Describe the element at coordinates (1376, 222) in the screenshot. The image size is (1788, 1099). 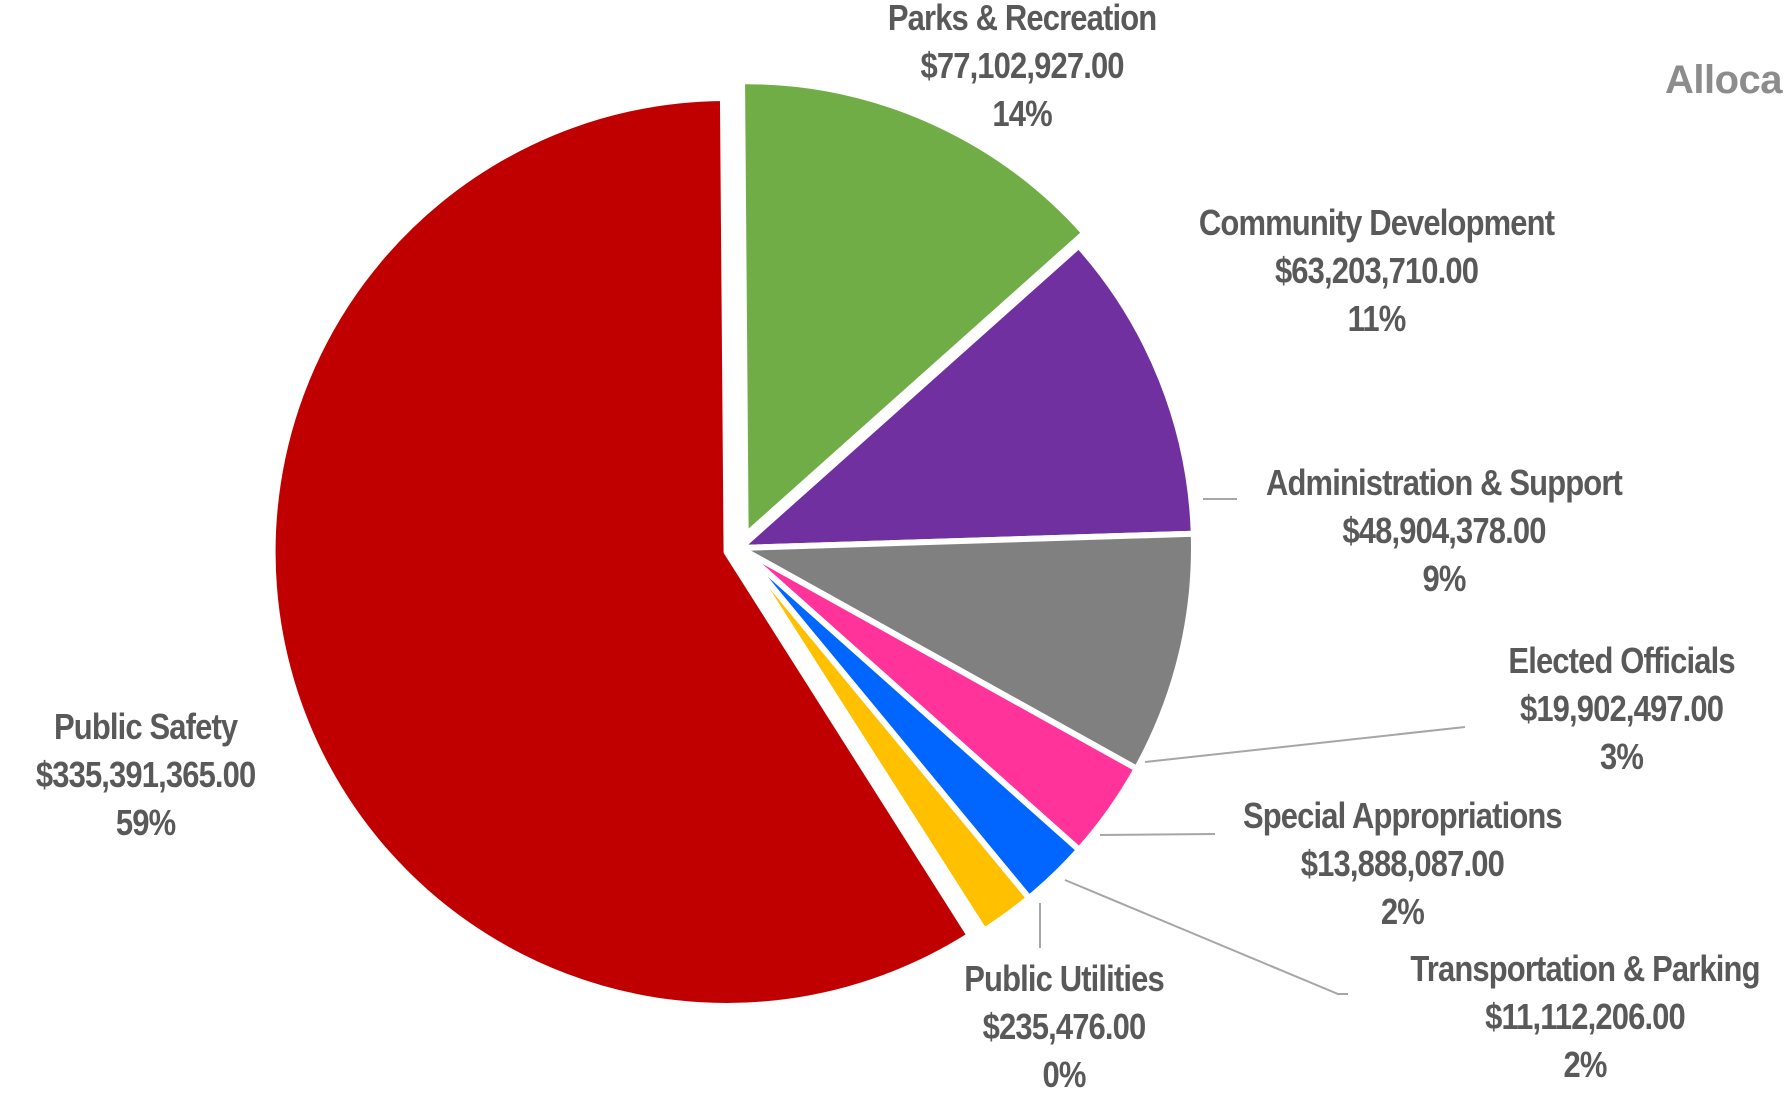
I see `data-label-name: Community Development` at that location.